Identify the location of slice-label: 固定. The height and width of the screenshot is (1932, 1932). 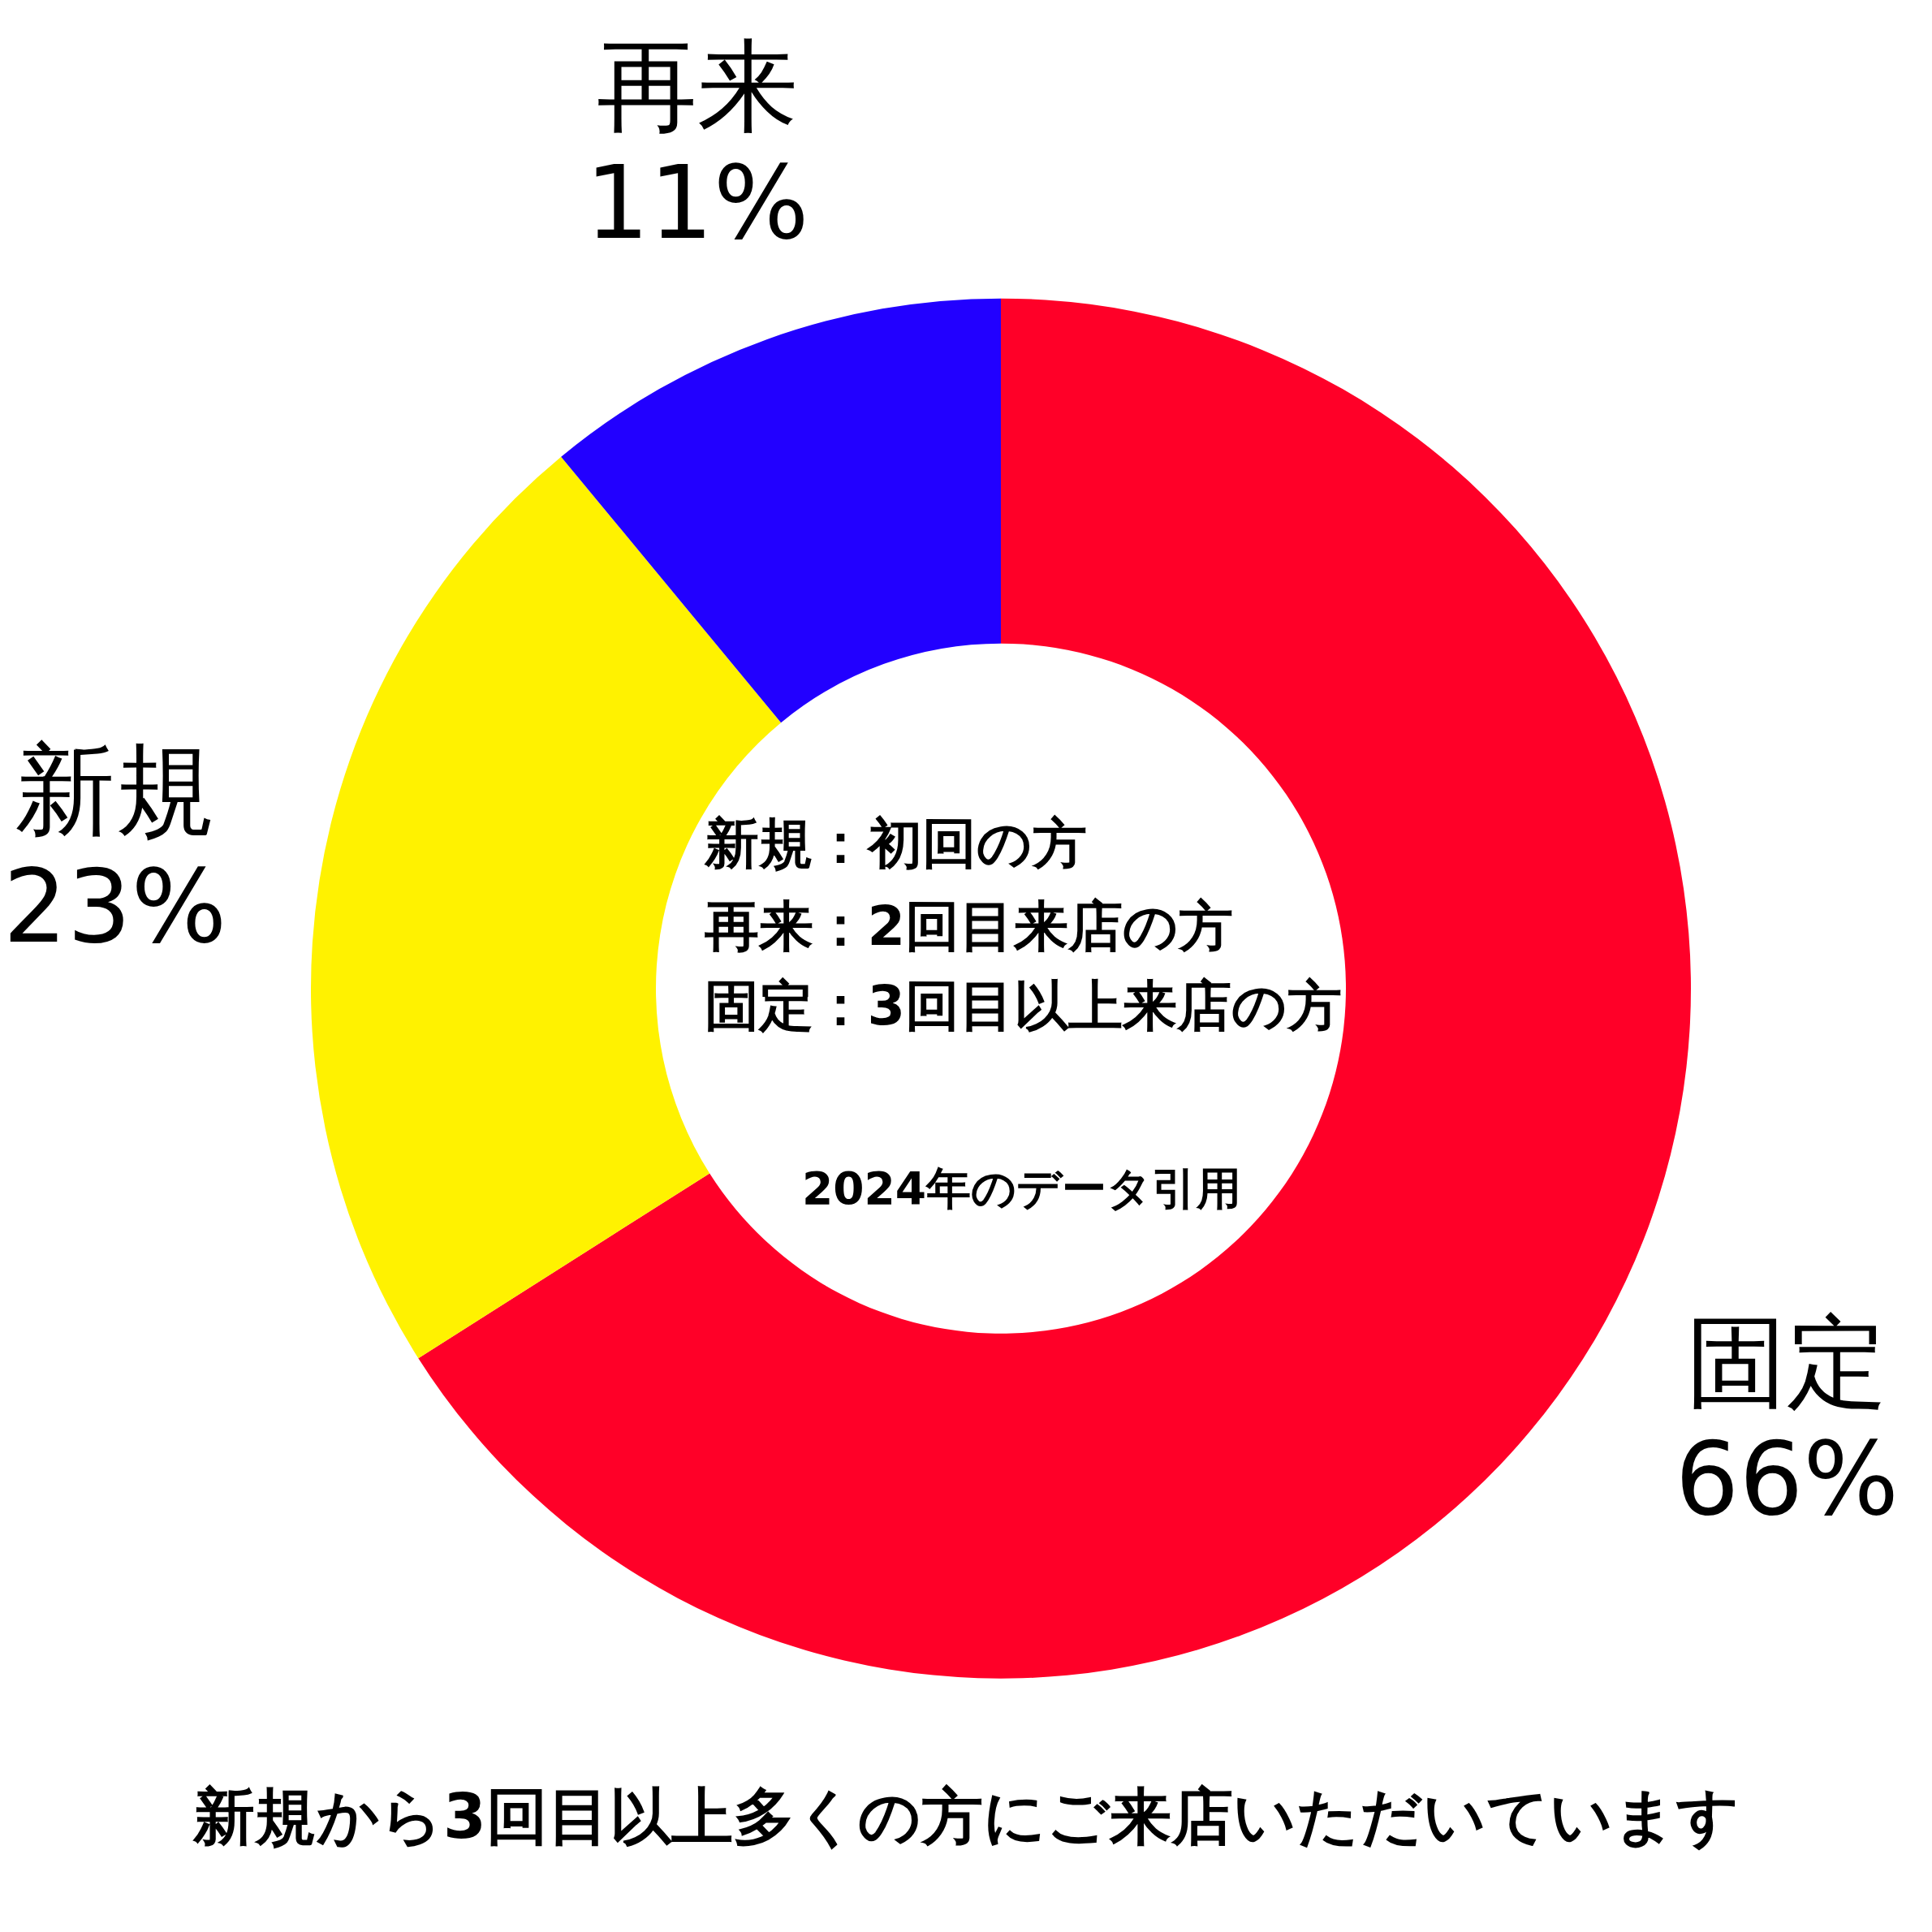
(1787, 1362).